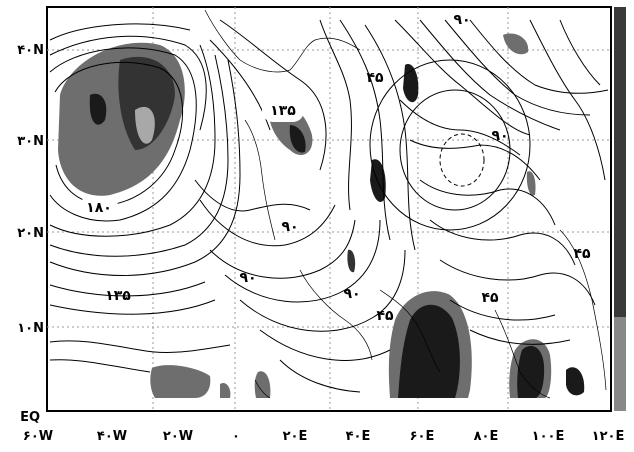 This screenshot has width=634, height=452. What do you see at coordinates (323, 436) in the screenshot?
I see `longitude-labels: ۶۰W ۴۰W ۲۰W ۰ ۲۰E ۴۰E ۶۰E ۸۰E ۱۰۰E ۱۲۰E` at bounding box center [323, 436].